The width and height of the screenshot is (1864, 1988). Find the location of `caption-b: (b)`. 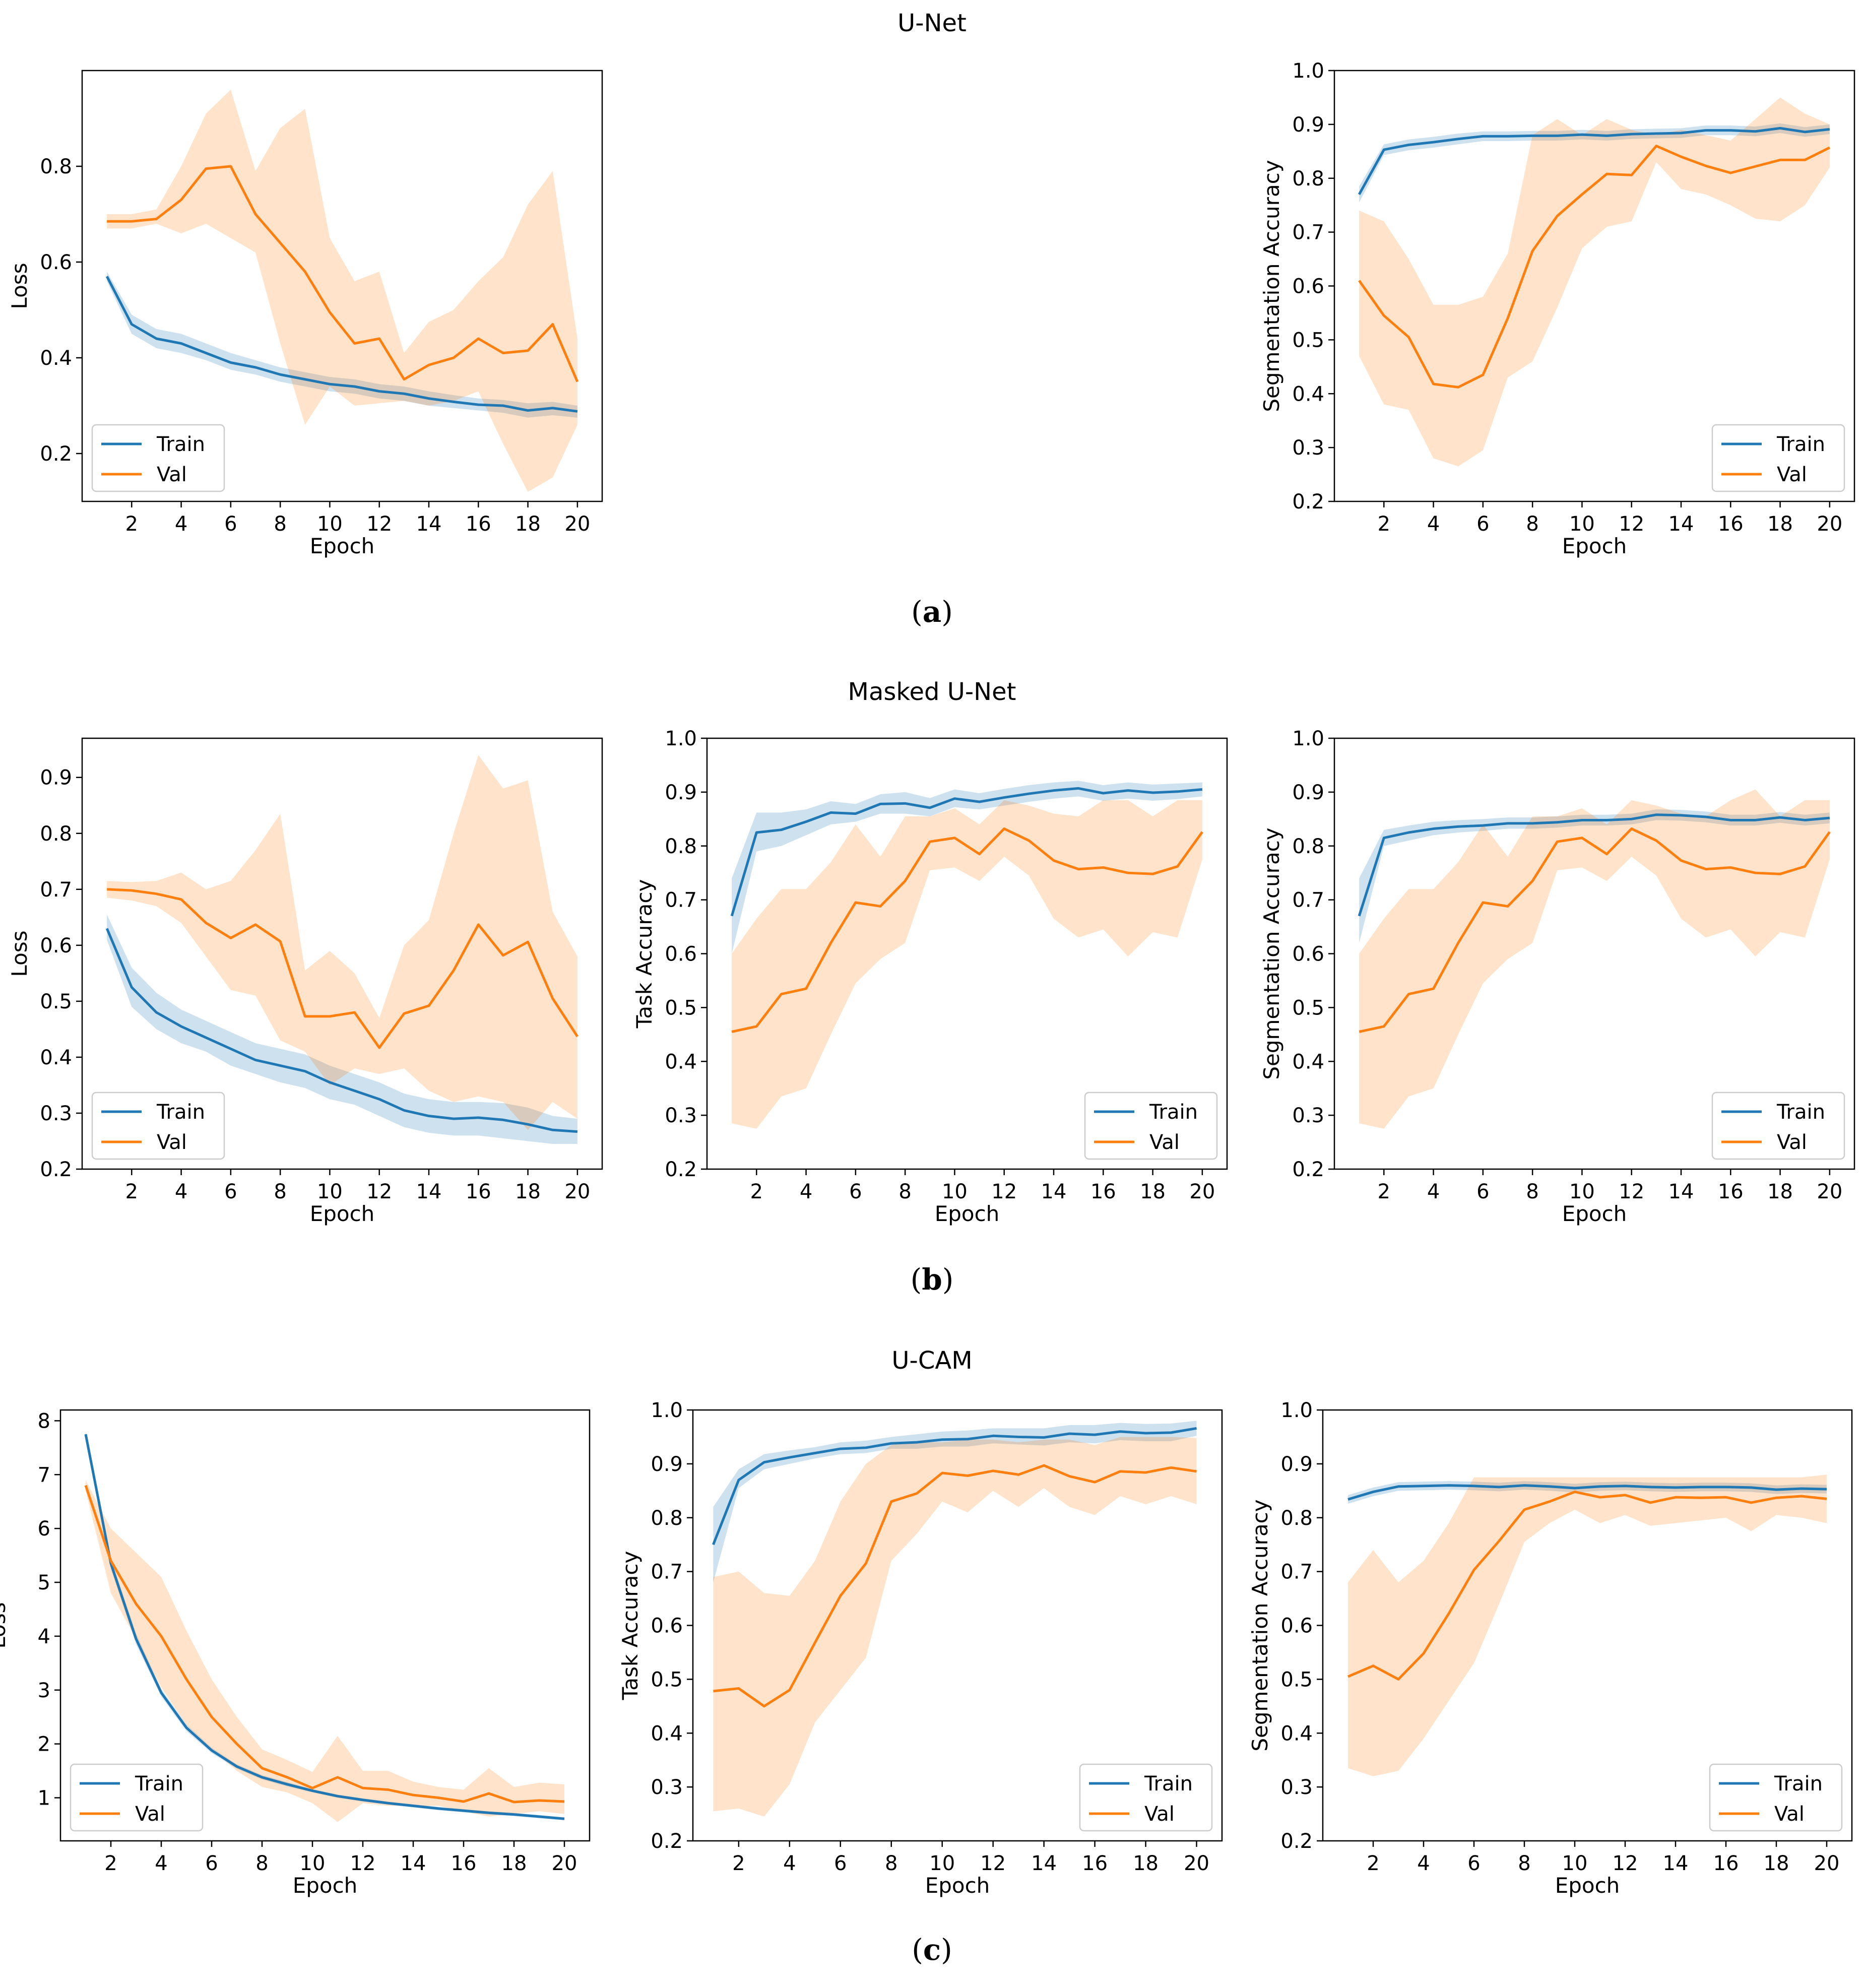

caption-b: (b) is located at coordinates (932, 1279).